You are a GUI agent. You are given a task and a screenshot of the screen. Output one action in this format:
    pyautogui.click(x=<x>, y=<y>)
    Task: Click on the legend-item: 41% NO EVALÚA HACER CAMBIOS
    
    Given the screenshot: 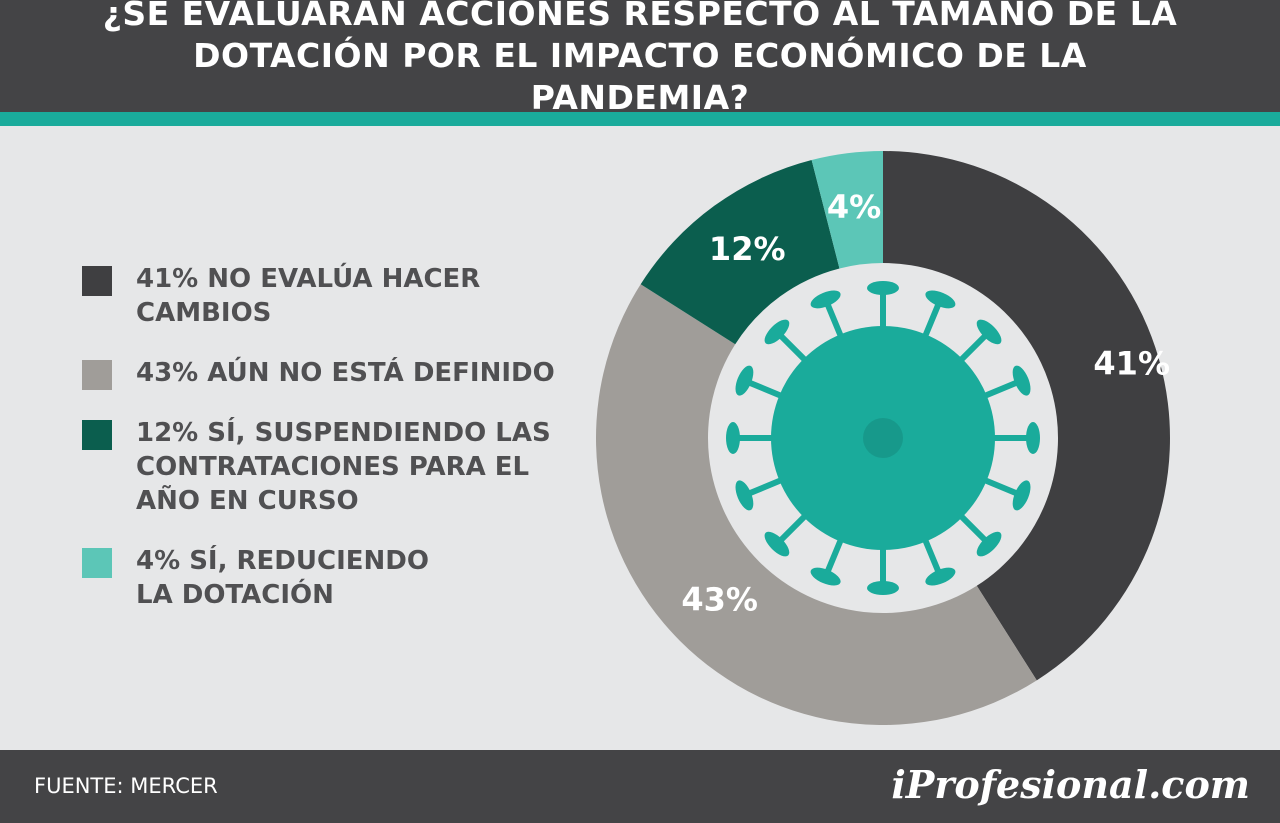 What is the action you would take?
    pyautogui.click(x=352, y=296)
    